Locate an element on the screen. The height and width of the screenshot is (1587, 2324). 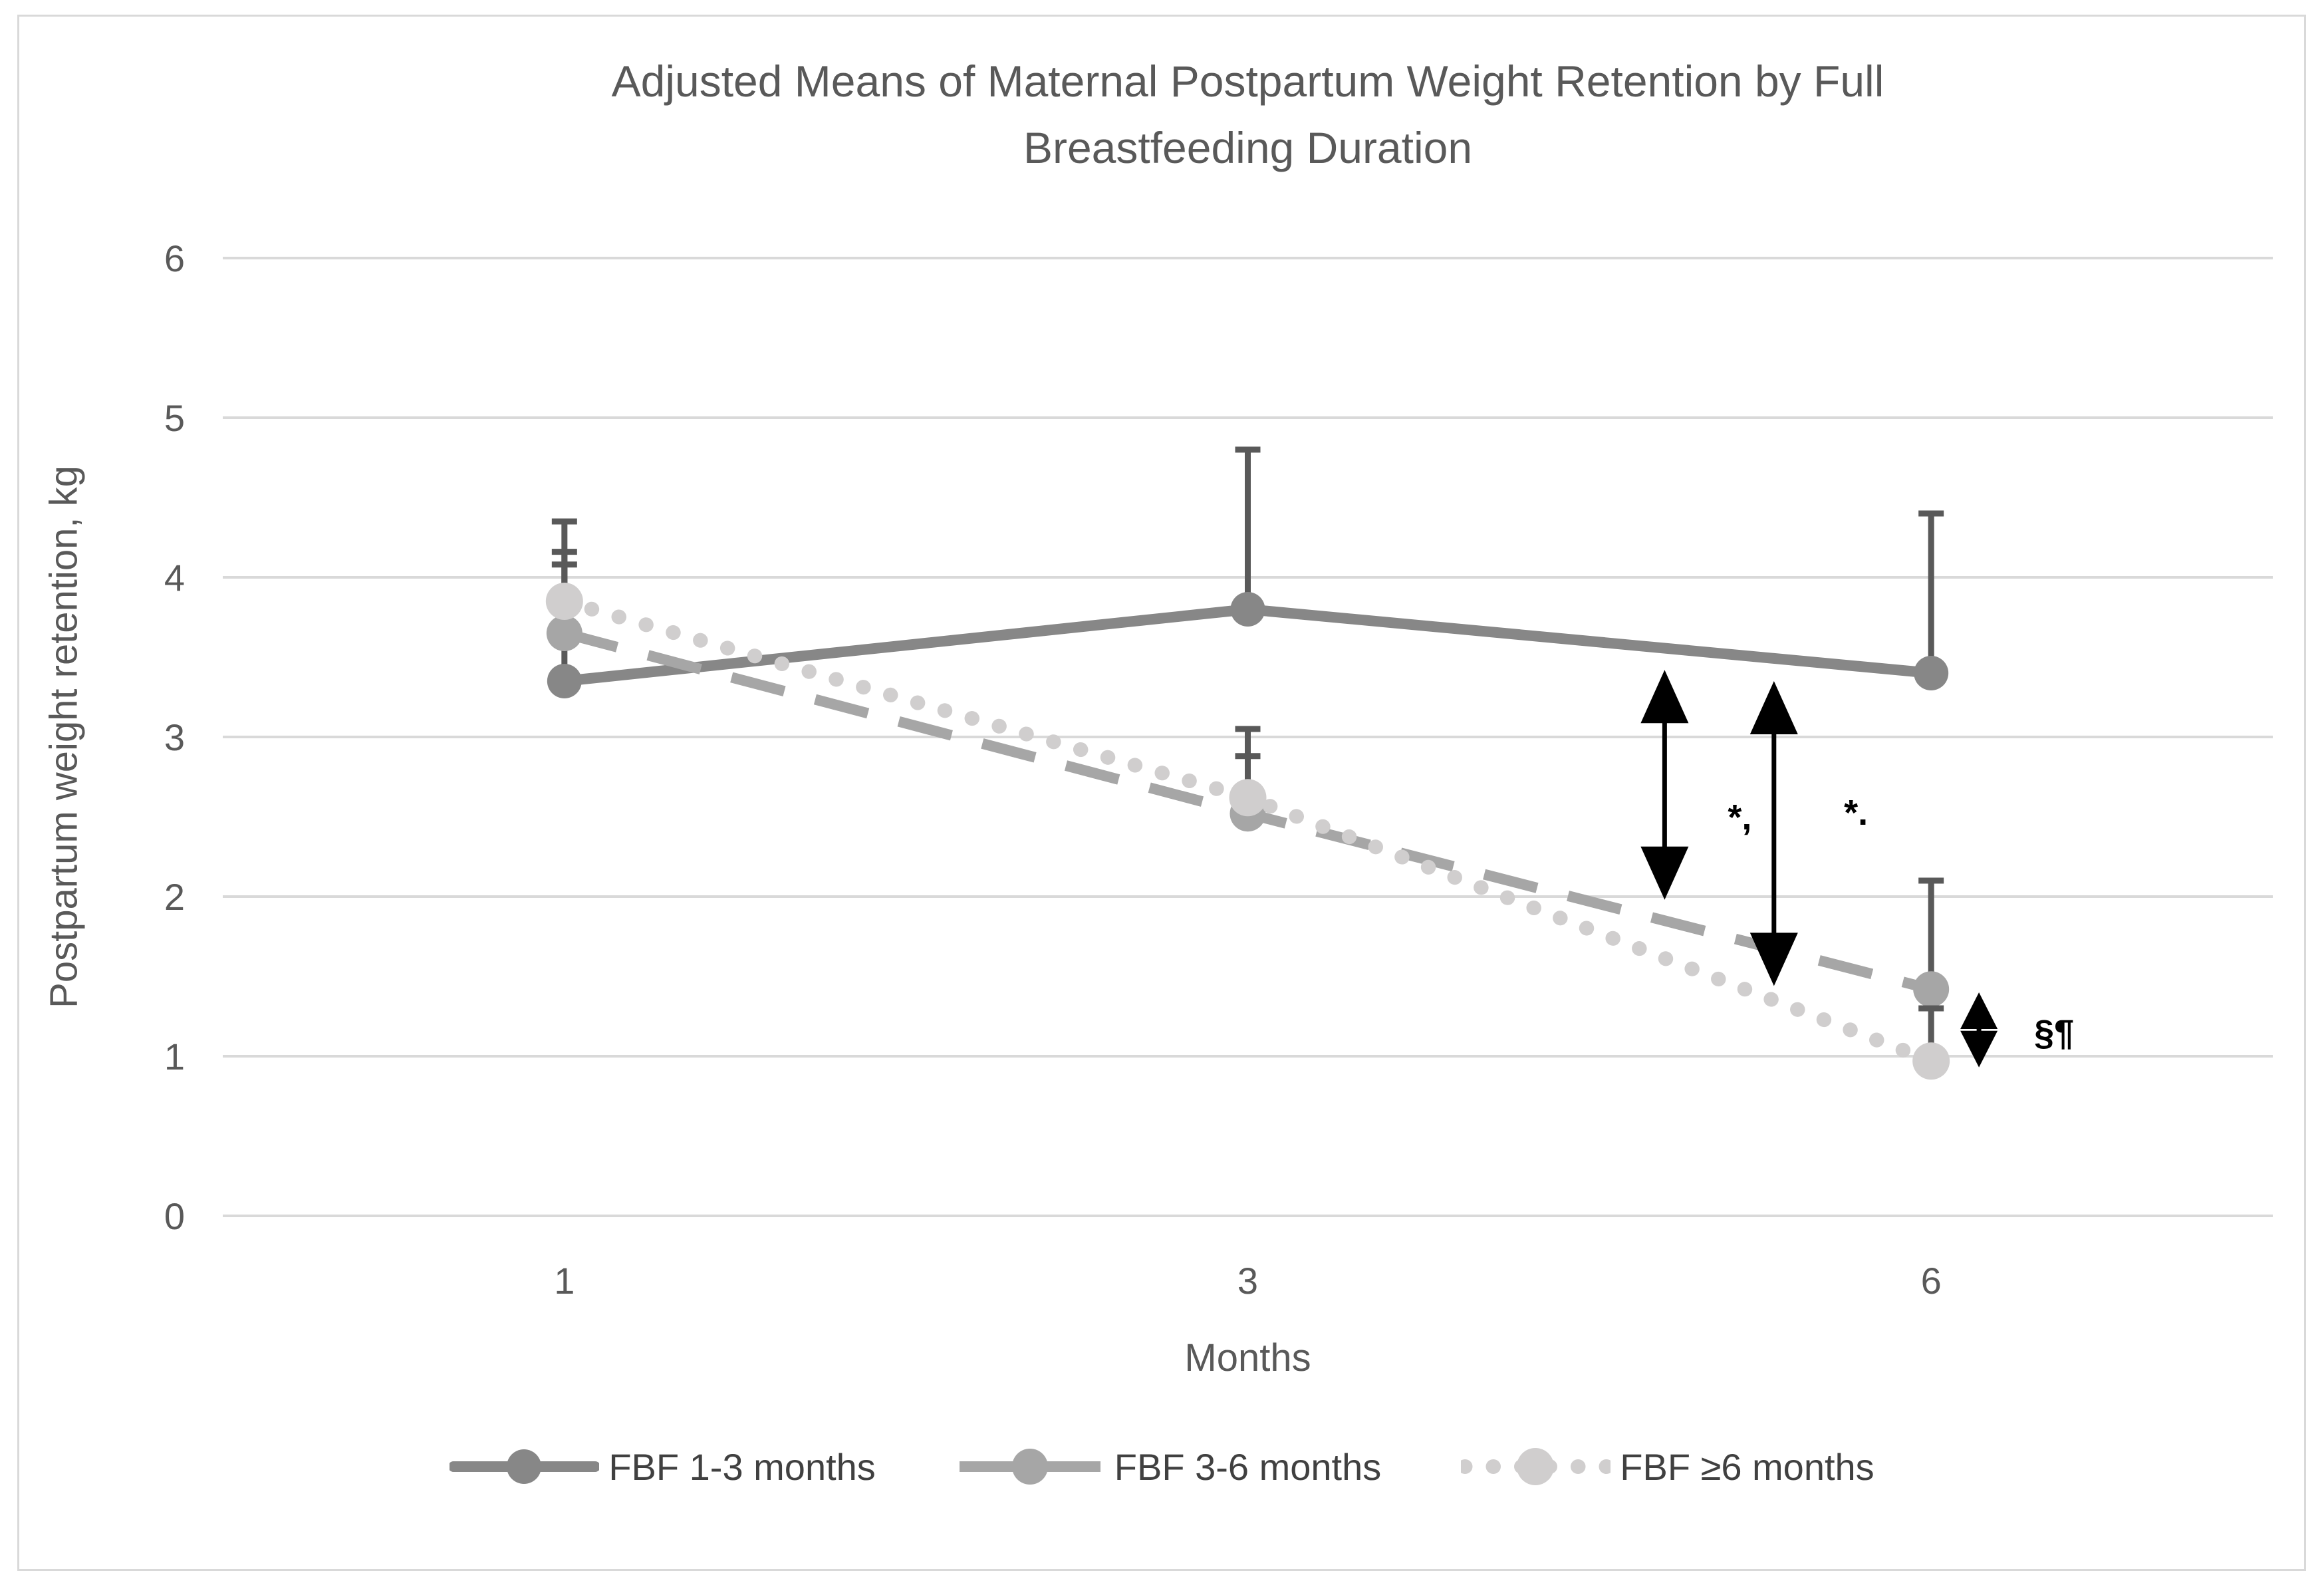
legend-item-label: FBF 3-6 months is located at coordinates (1248, 1466).